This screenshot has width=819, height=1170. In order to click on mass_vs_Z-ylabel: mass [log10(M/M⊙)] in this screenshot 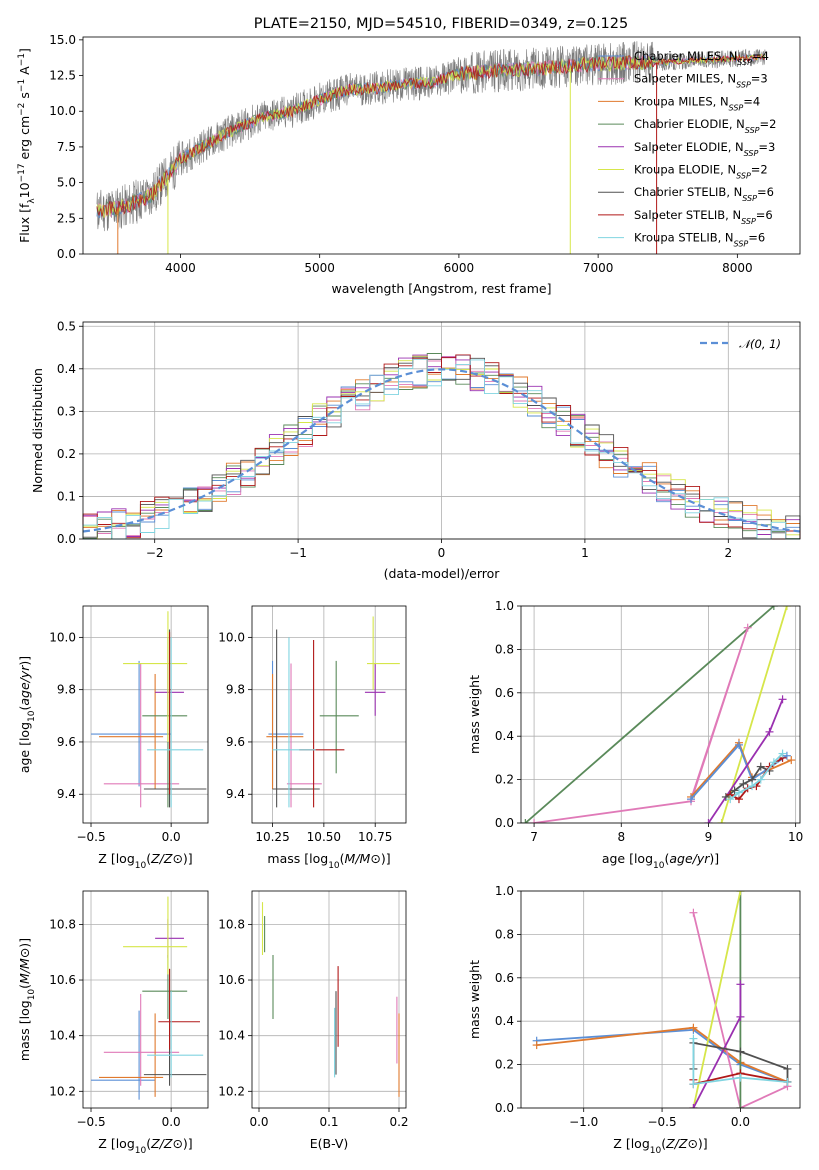, I will do `click(27, 999)`.